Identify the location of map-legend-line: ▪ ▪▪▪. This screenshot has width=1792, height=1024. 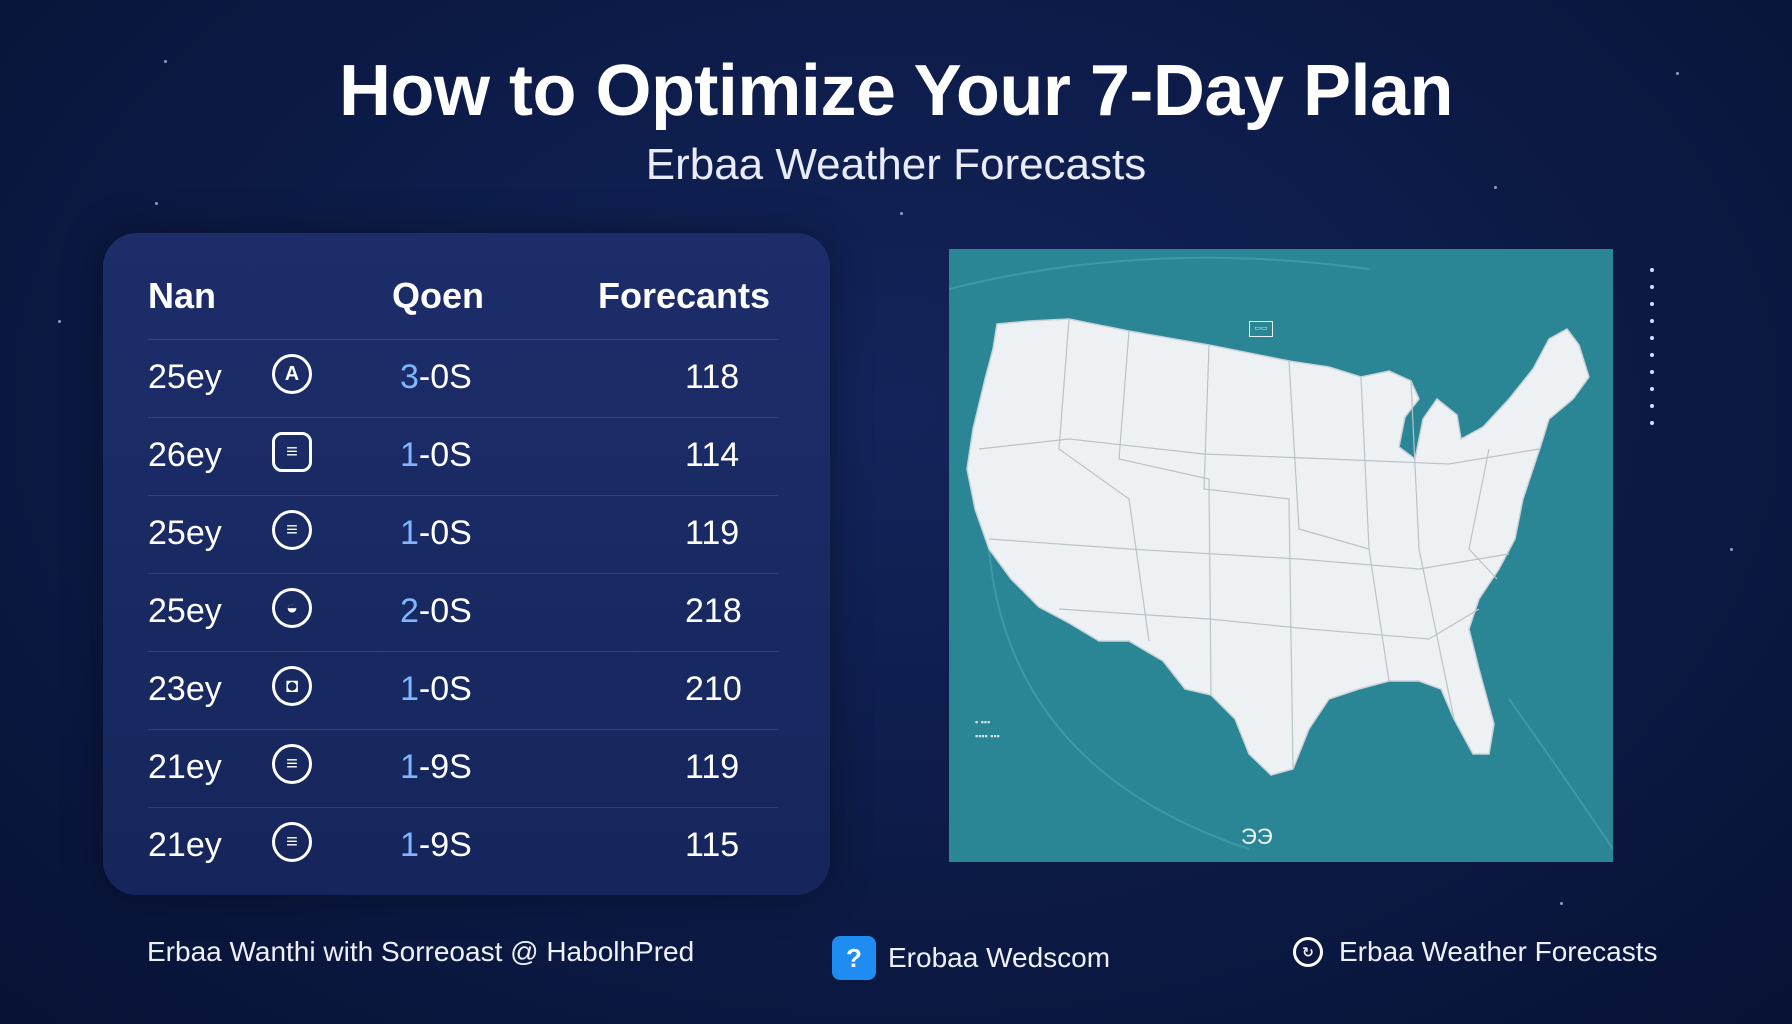
(983, 722).